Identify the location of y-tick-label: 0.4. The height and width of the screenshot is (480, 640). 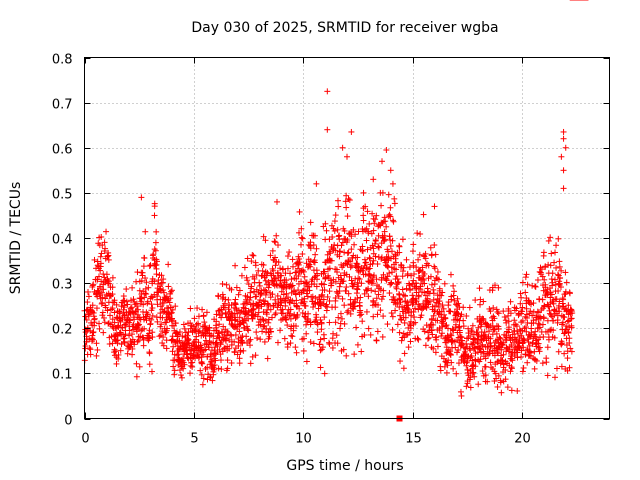
(62, 240).